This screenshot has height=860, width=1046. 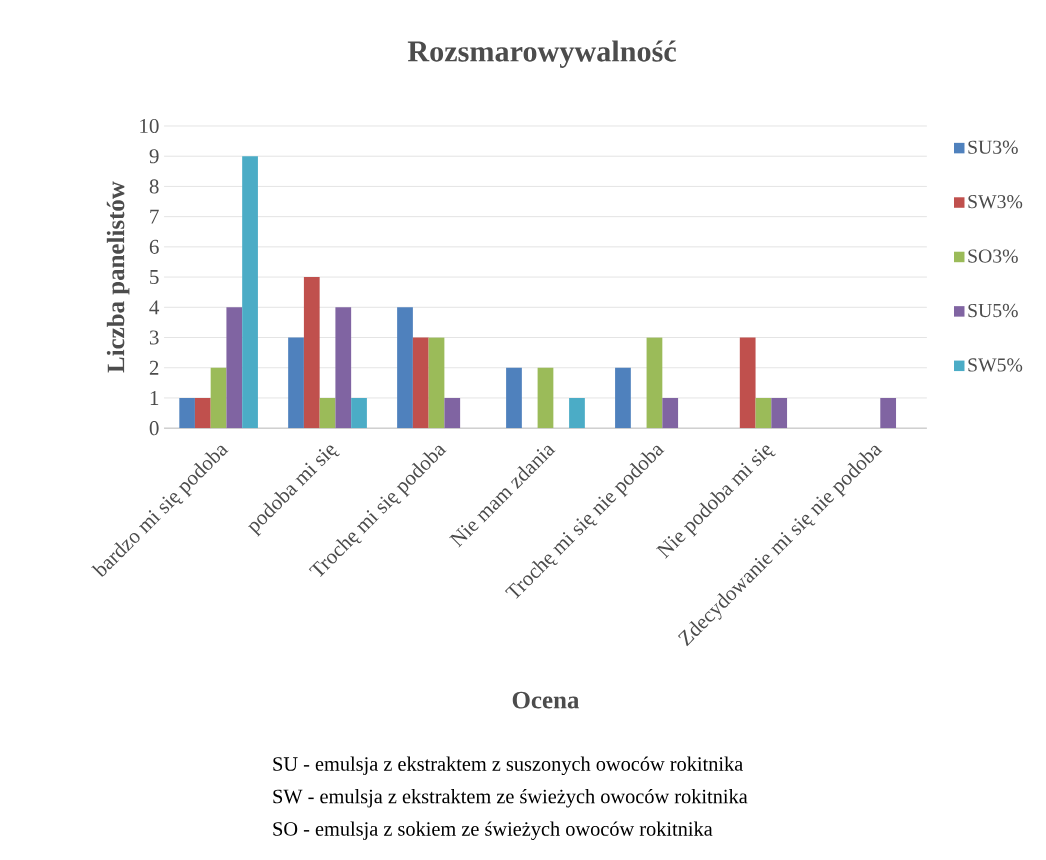 What do you see at coordinates (154, 216) in the screenshot?
I see `y-tick-label: 7` at bounding box center [154, 216].